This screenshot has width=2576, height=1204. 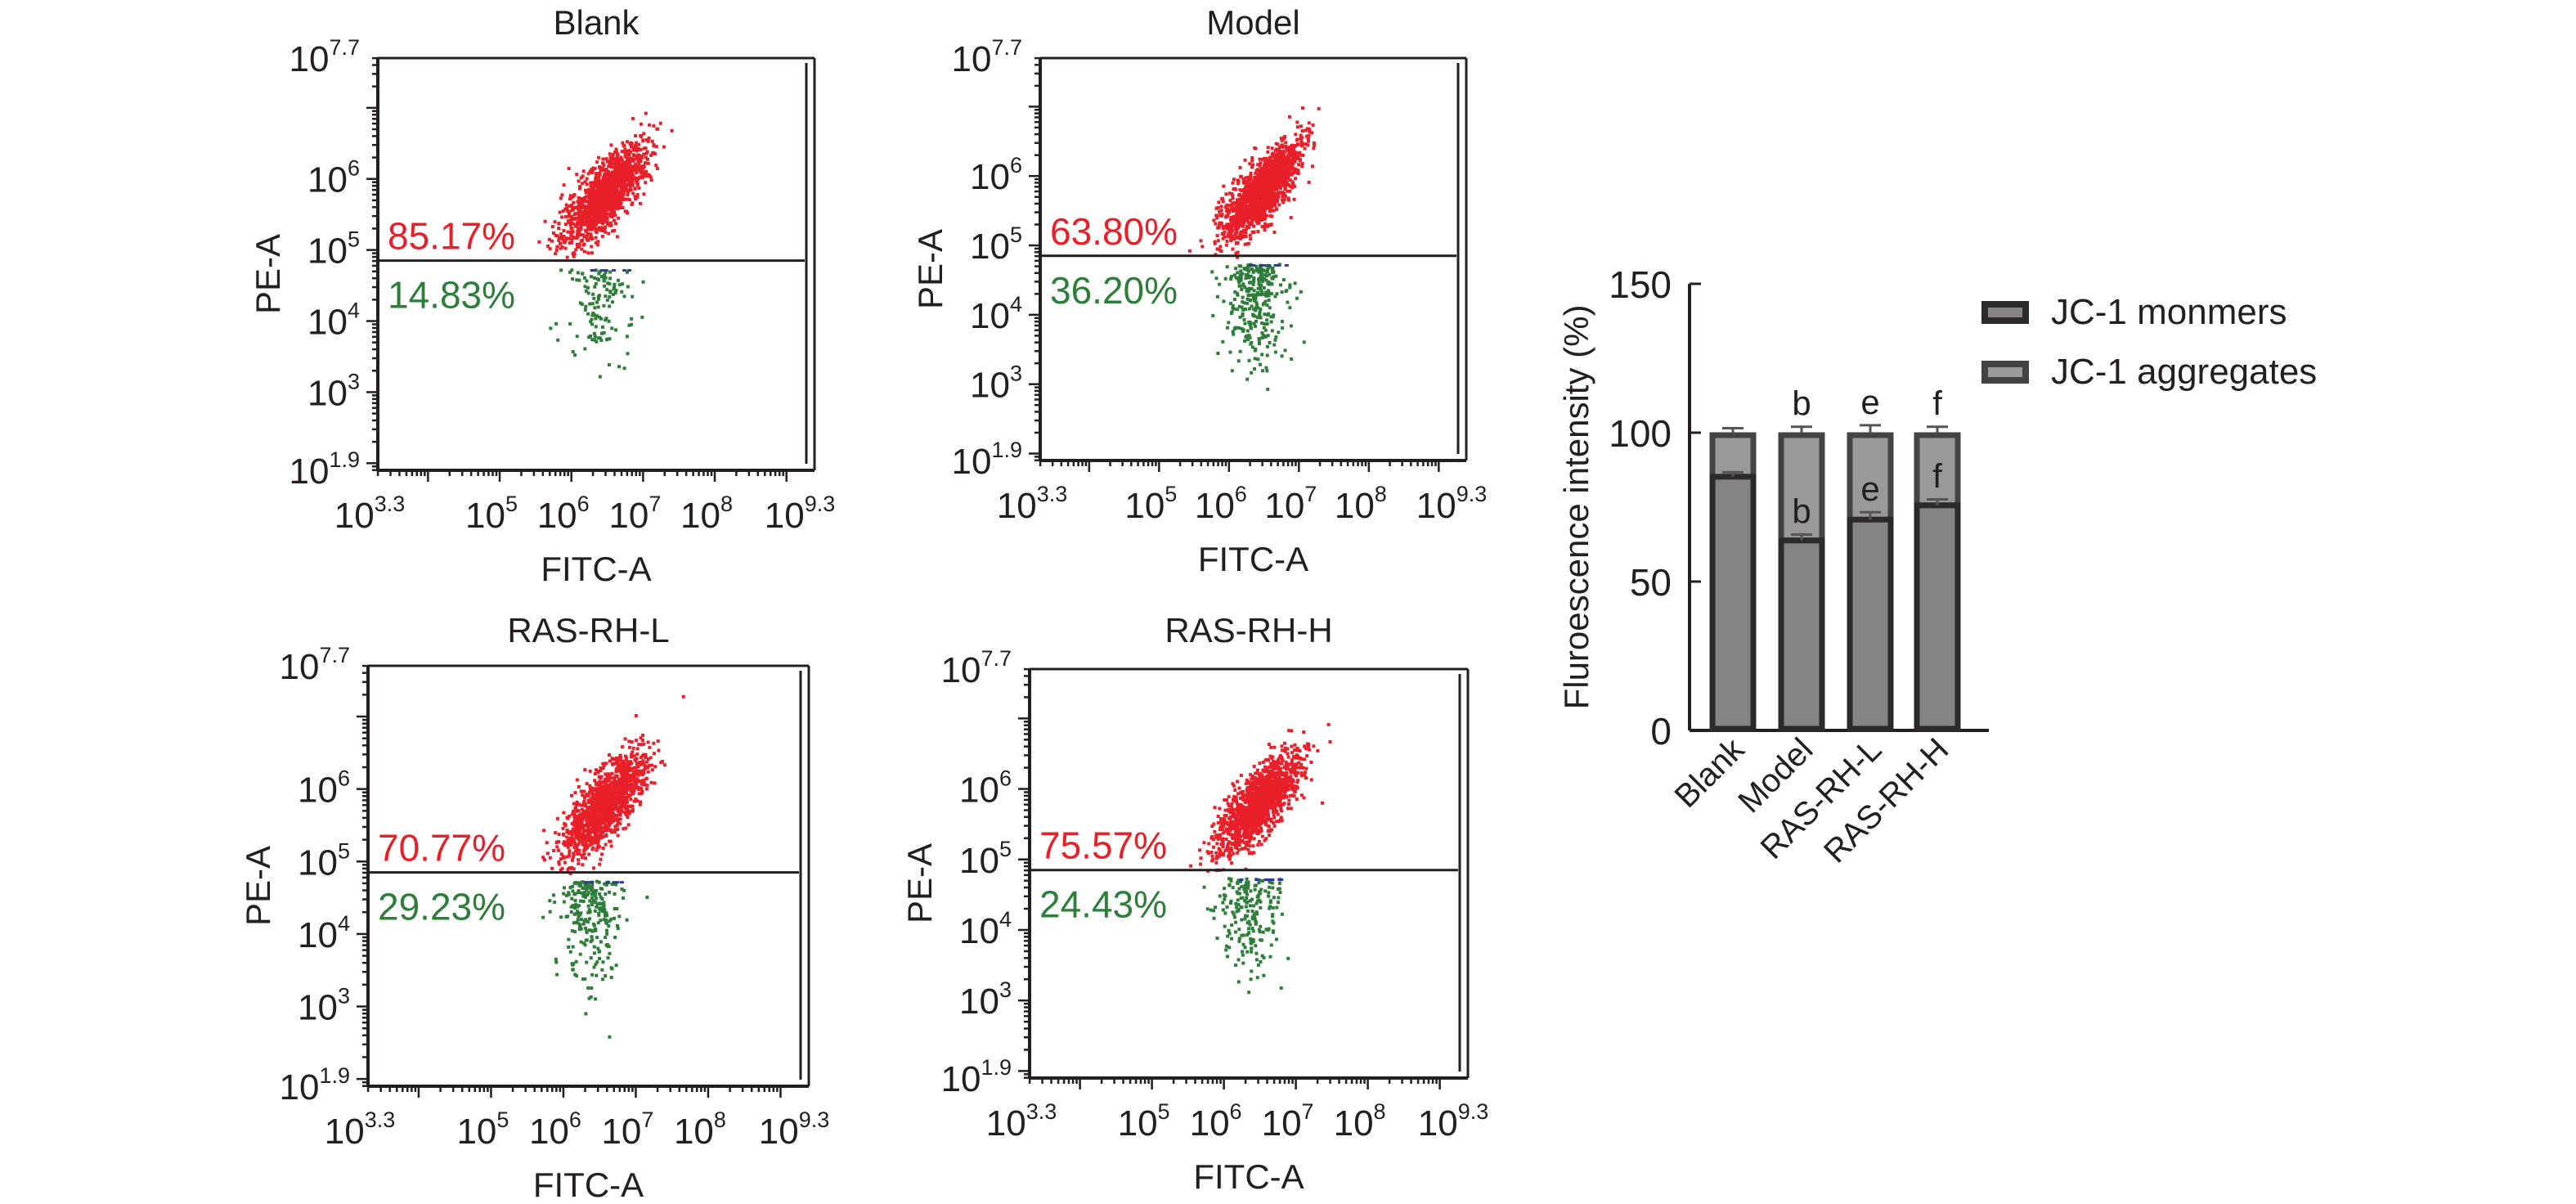 I want to click on panel-title: Blank, so click(x=597, y=23).